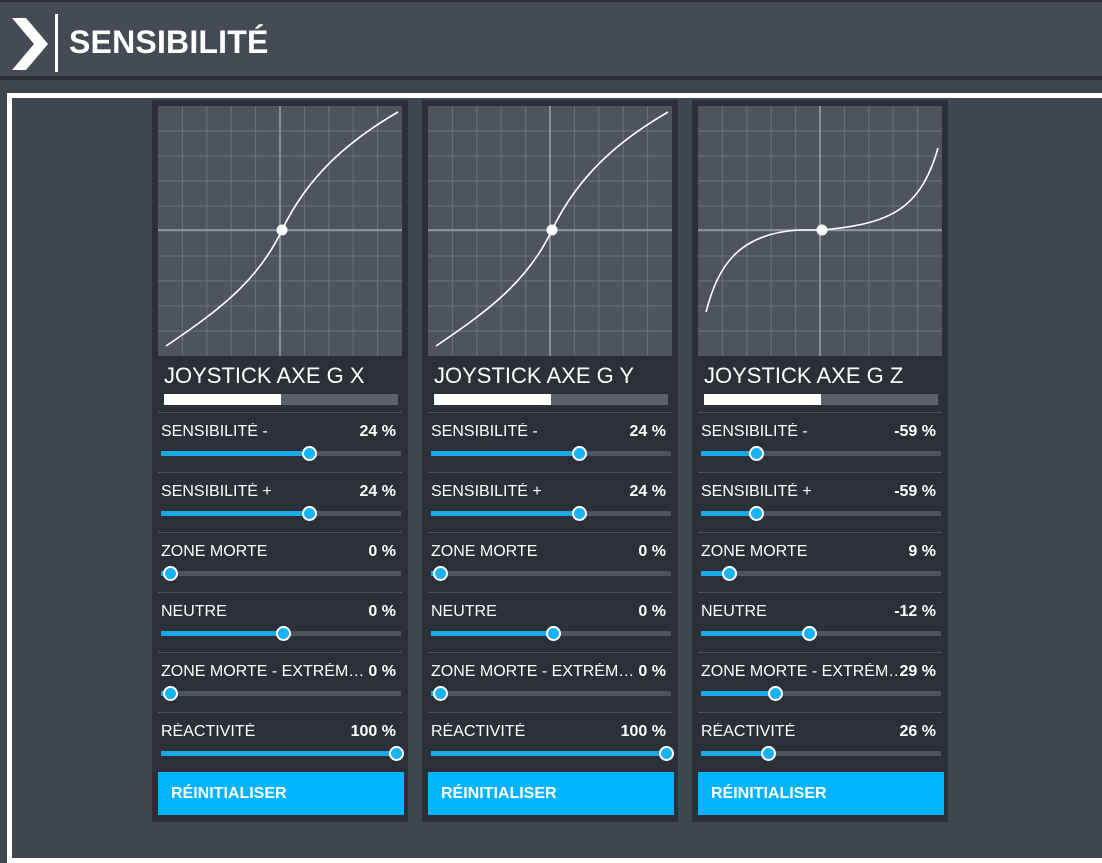  Describe the element at coordinates (915, 611) in the screenshot. I see `setting-value: -12 %` at that location.